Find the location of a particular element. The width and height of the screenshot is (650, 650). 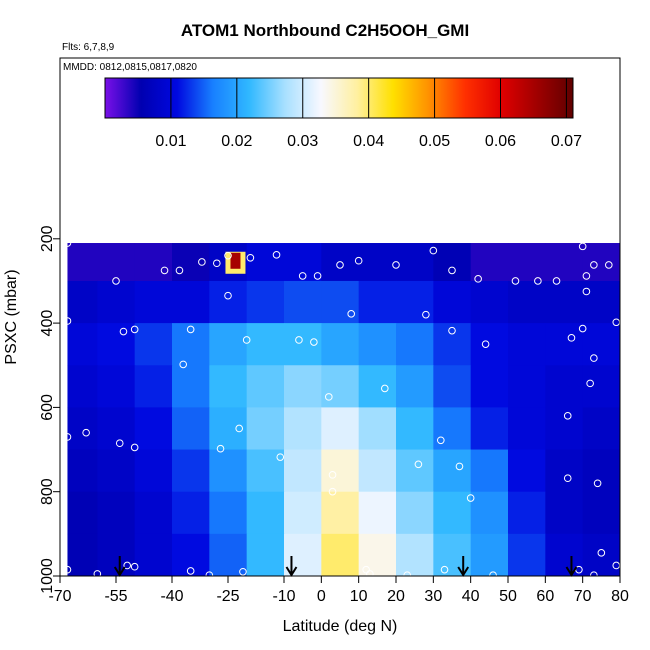

colorbar-tick-label: 0.05 is located at coordinates (434, 141).